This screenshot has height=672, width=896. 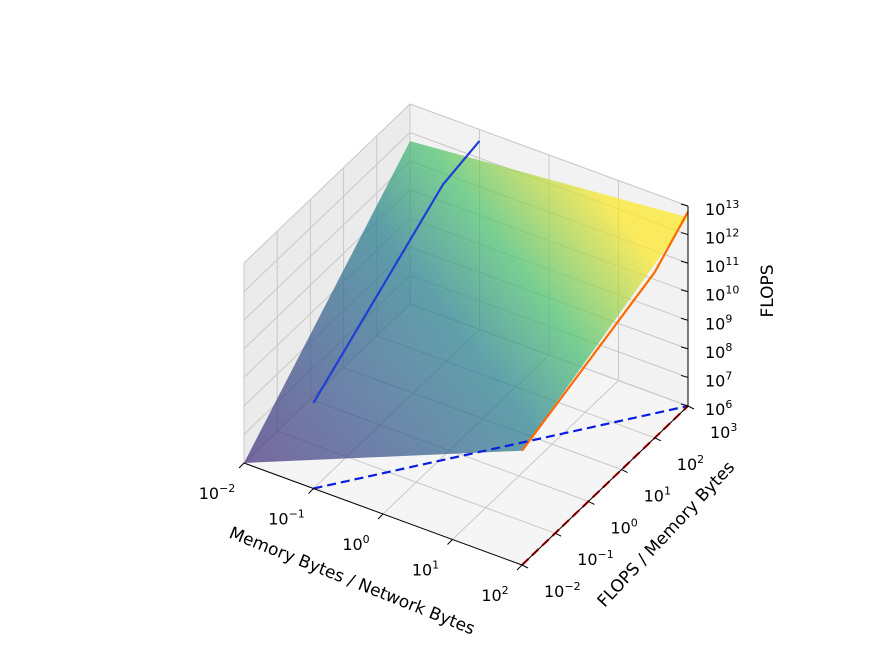 I want to click on y-axis-line, so click(x=605, y=485).